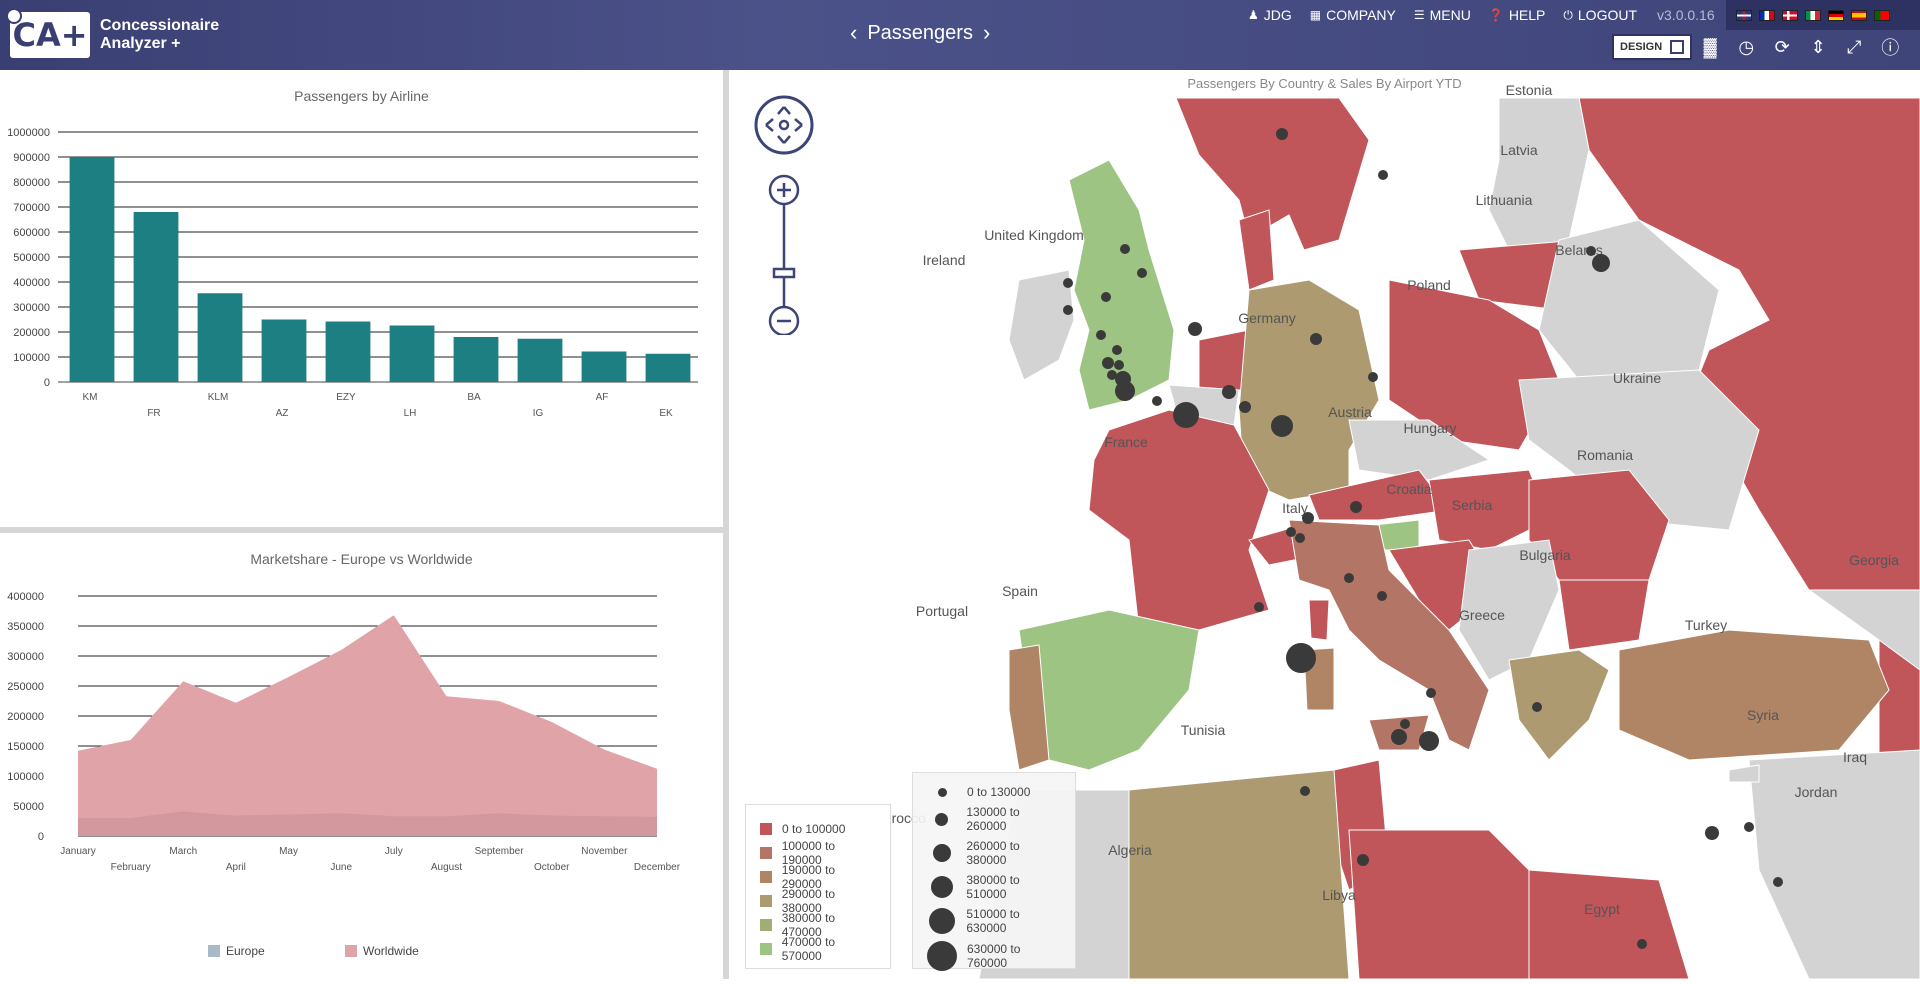 The height and width of the screenshot is (984, 1920). Describe the element at coordinates (367, 823) in the screenshot. I see `area-series-europe` at that location.